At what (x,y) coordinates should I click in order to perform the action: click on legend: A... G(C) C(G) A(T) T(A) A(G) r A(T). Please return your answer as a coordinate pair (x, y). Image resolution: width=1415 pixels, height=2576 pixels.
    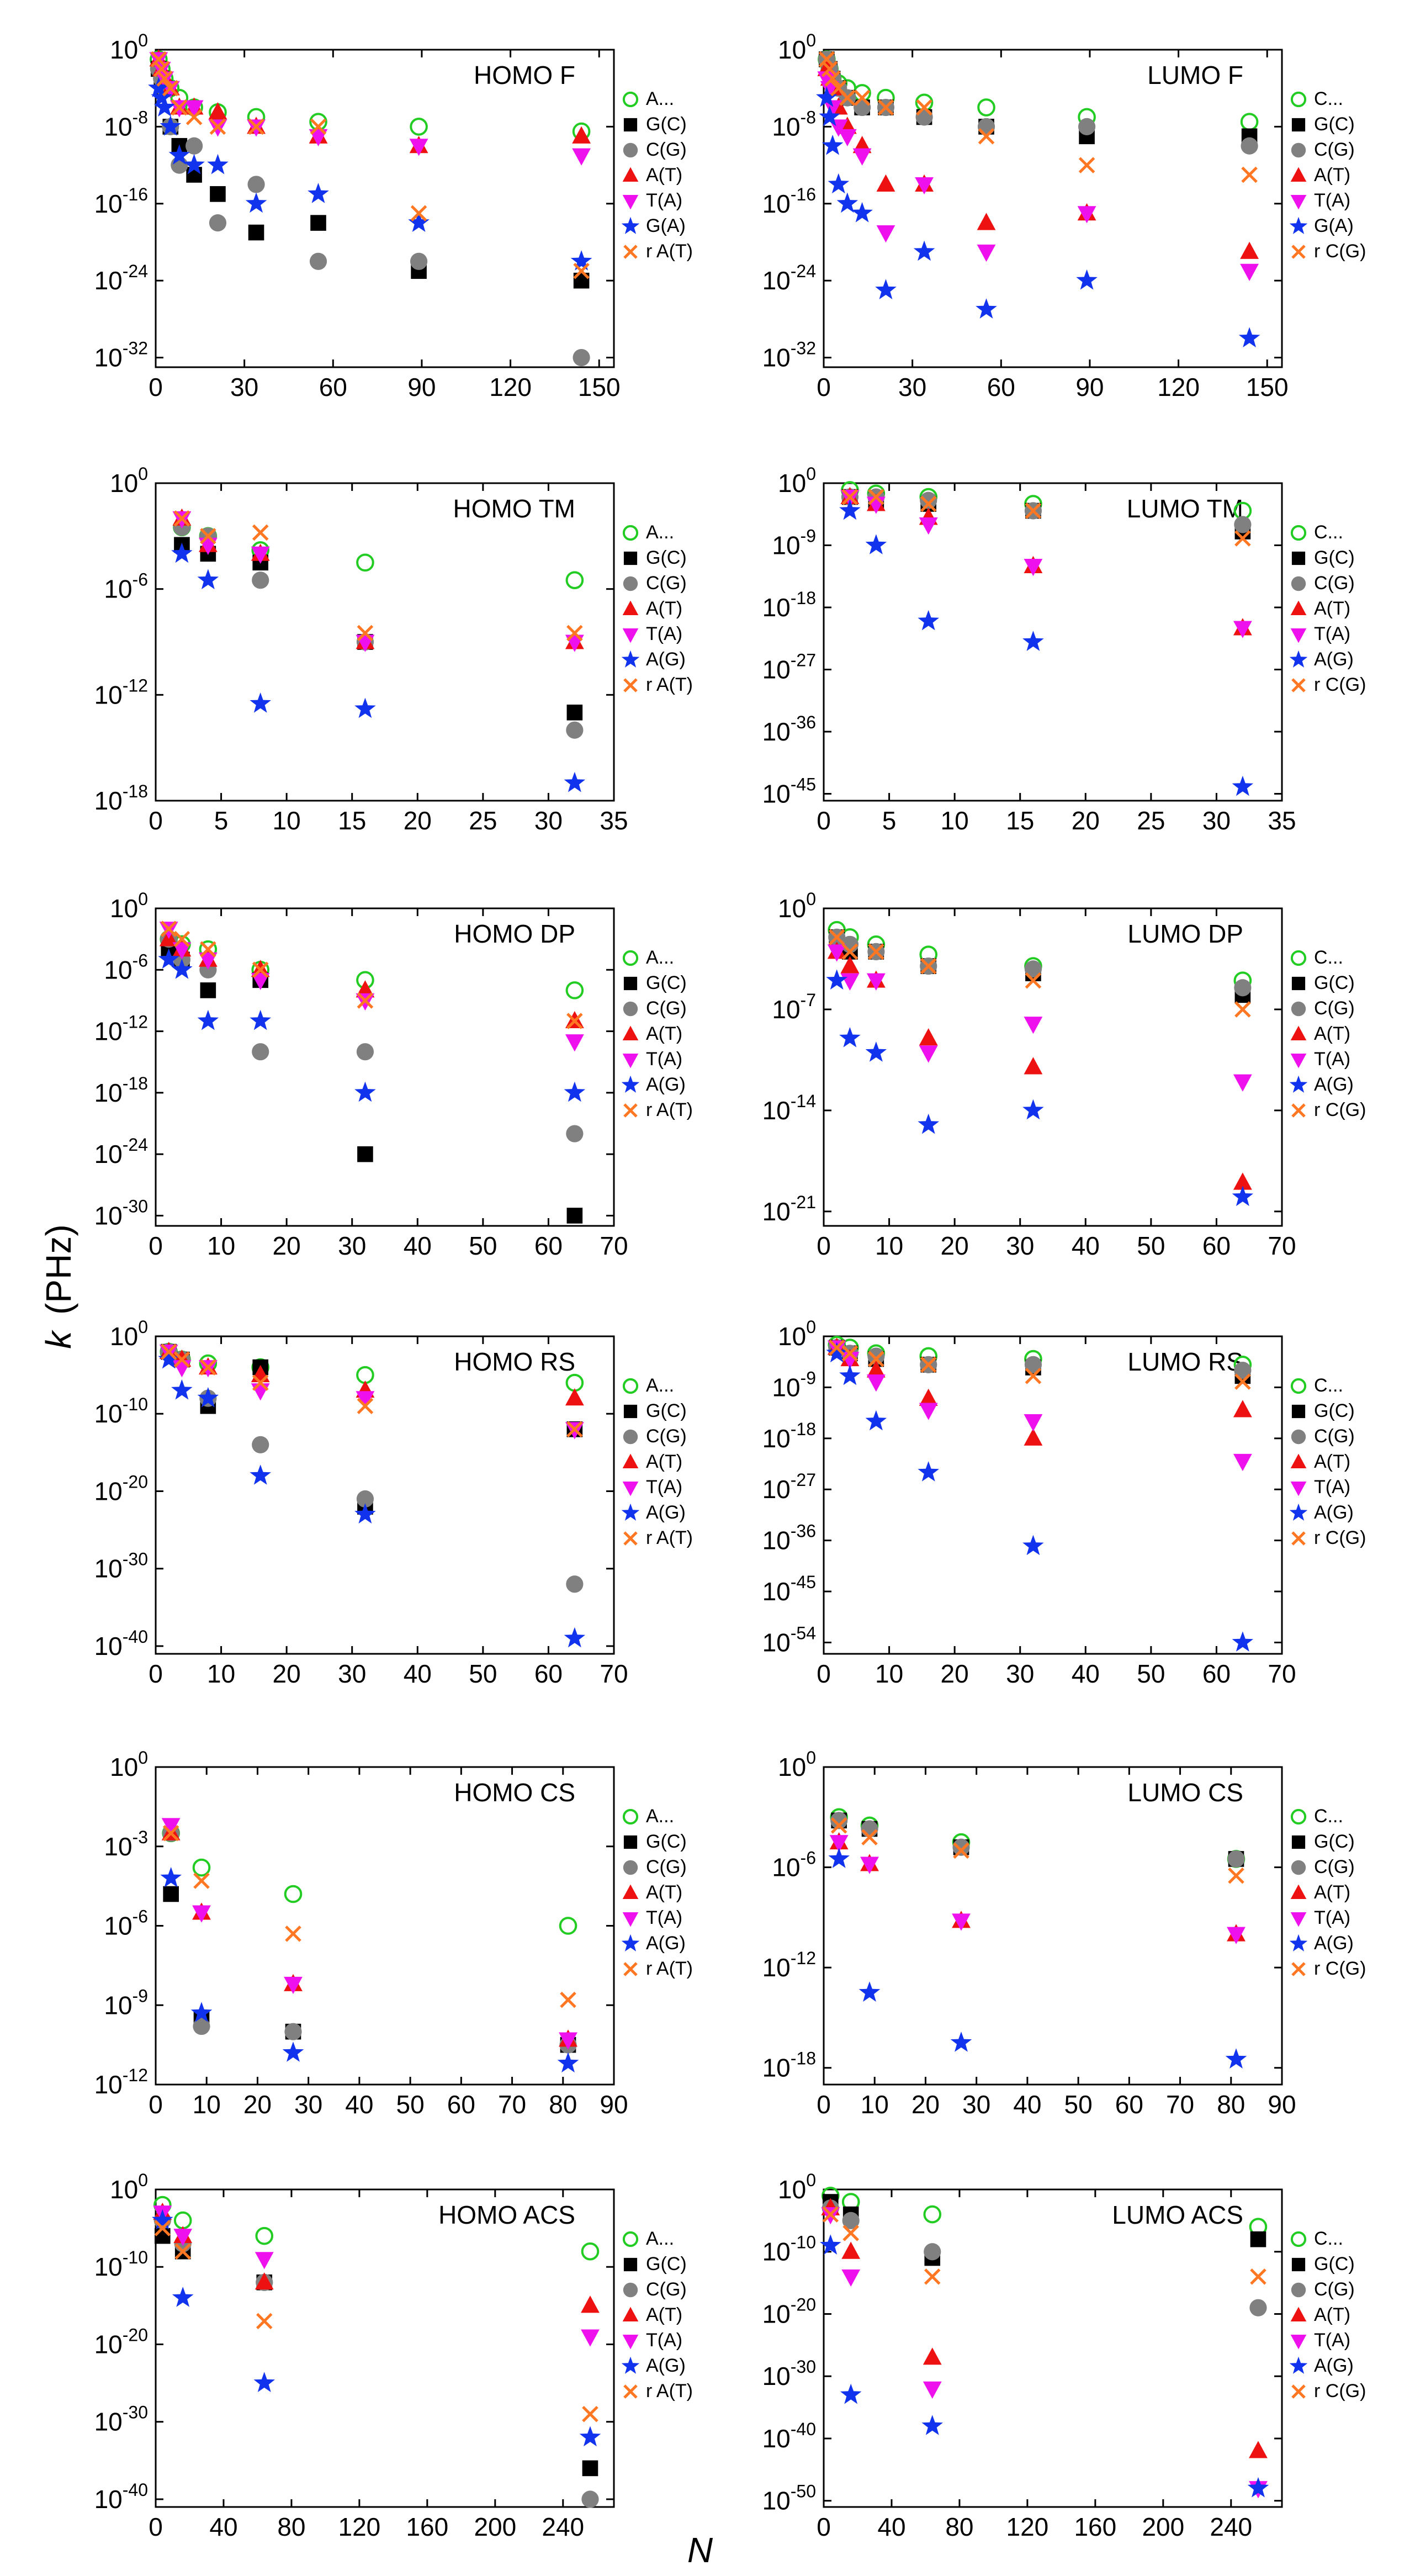
    Looking at the image, I should click on (657, 2315).